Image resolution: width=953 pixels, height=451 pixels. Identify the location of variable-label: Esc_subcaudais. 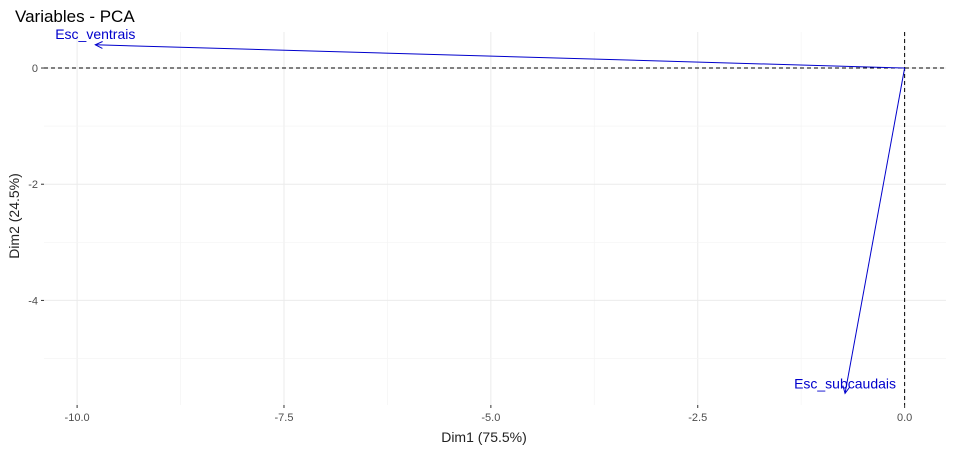
(845, 383).